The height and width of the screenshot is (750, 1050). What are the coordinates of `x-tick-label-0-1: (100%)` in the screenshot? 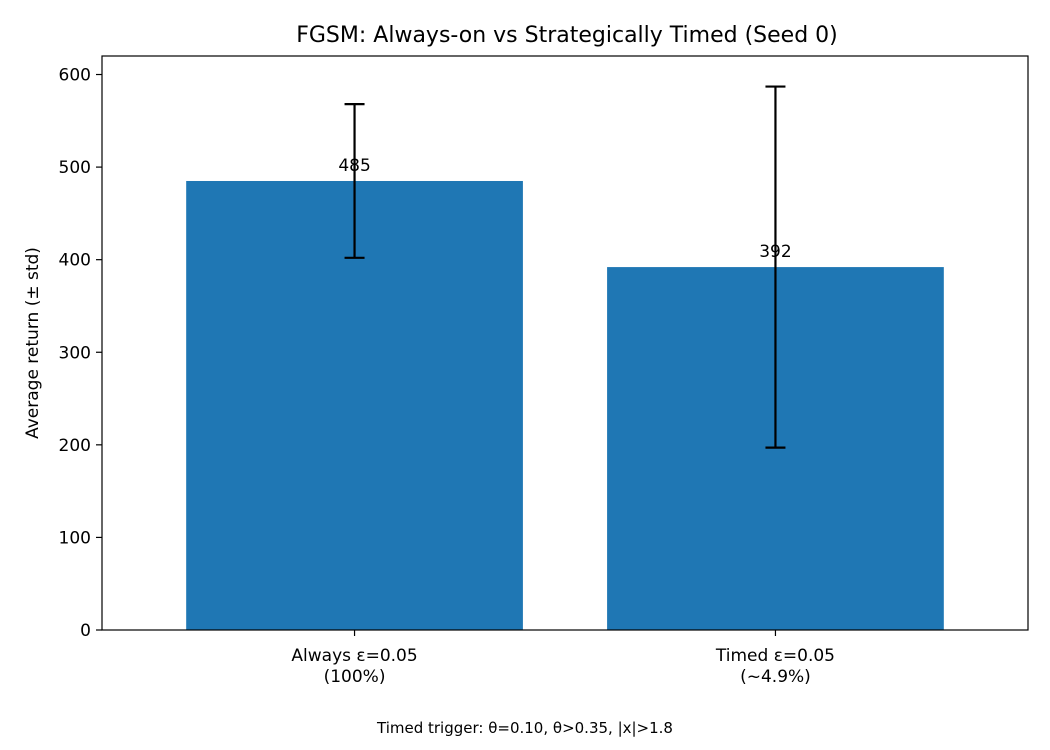 It's located at (355, 677).